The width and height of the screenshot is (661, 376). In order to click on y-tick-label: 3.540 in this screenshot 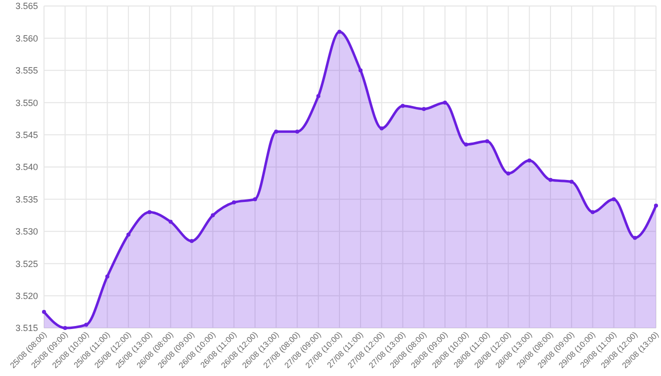, I will do `click(26, 167)`.